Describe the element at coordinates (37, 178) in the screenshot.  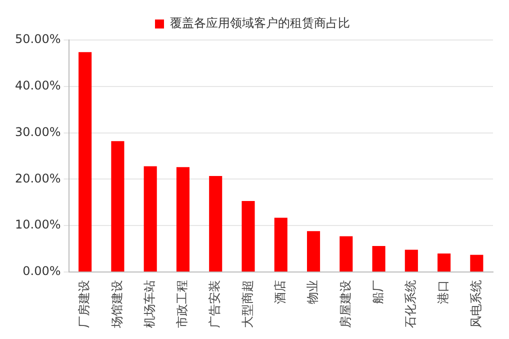
I see `y-tick-label: 20.00%` at that location.